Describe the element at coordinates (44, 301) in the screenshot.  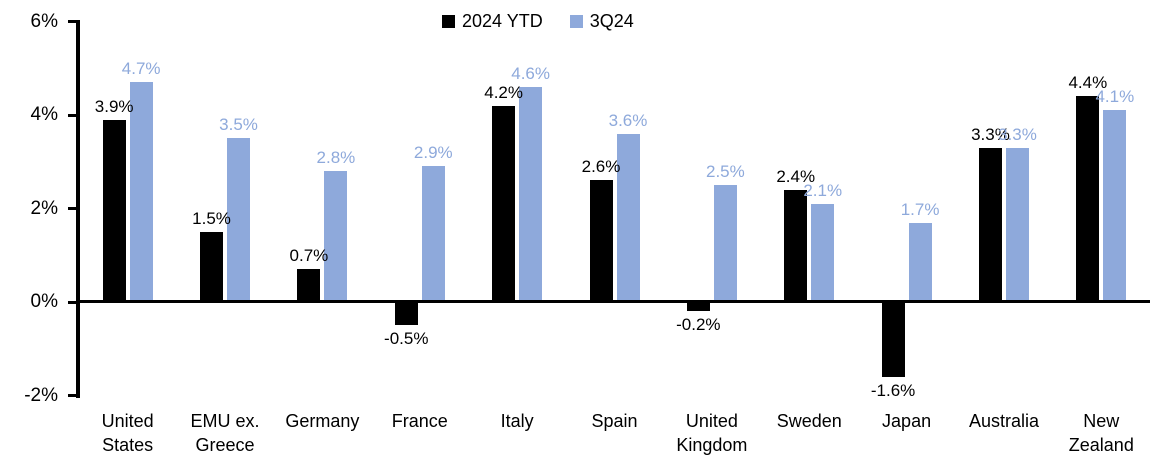
I see `y-axis-tick-label: 0%` at that location.